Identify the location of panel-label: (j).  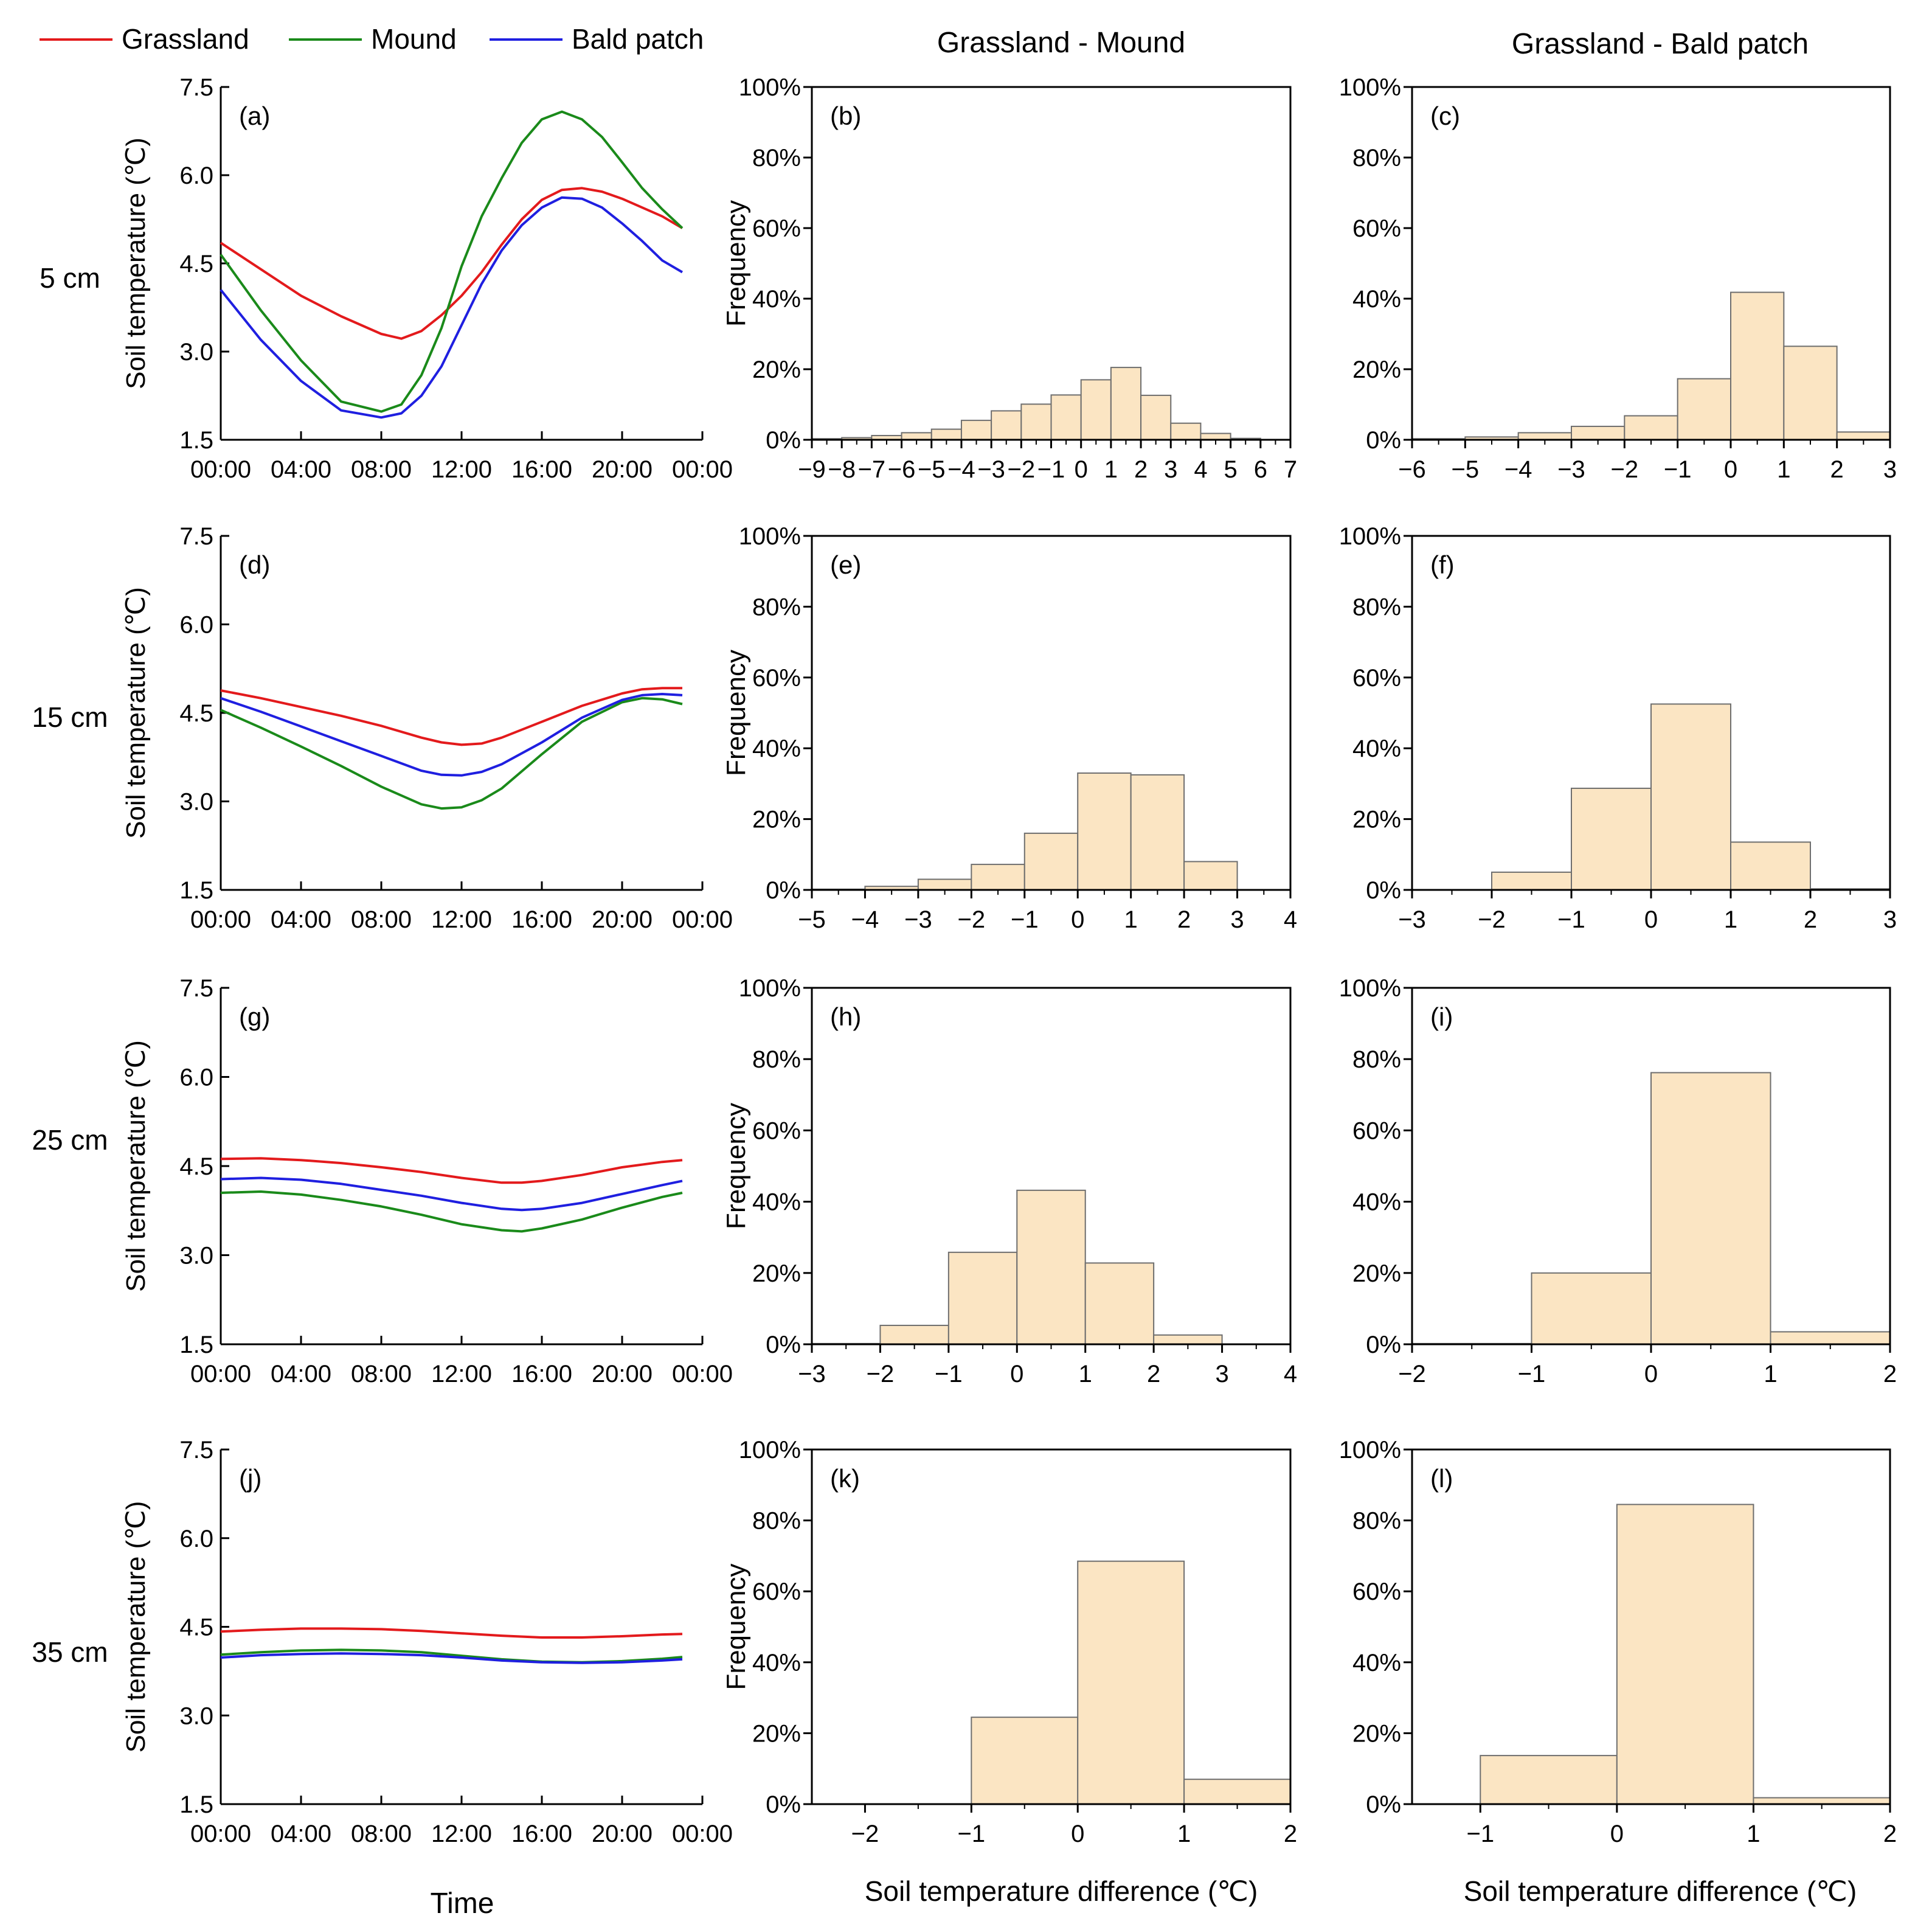
(250, 1478).